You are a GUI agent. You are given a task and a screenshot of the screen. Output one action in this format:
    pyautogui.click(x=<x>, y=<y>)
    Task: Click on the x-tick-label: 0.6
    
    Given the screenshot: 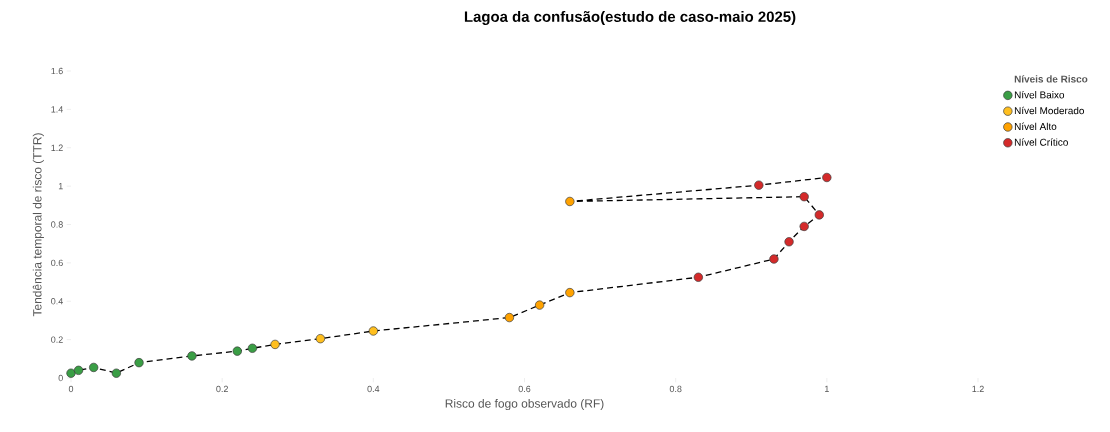 What is the action you would take?
    pyautogui.click(x=524, y=389)
    